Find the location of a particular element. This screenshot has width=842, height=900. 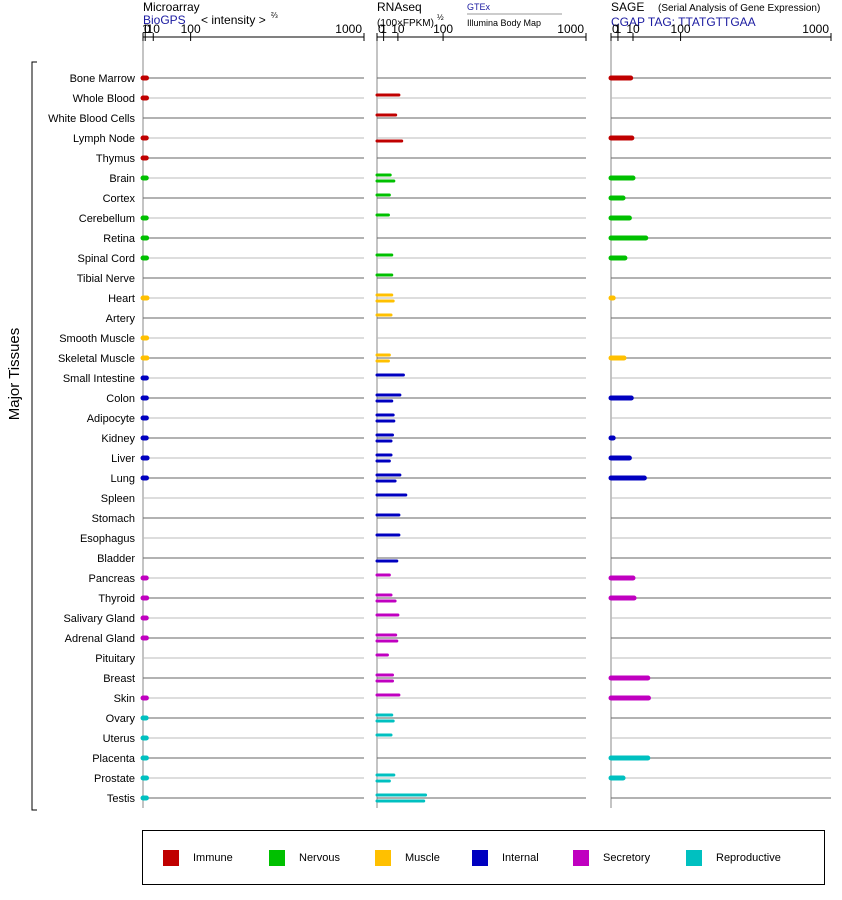

tissue-group-bracket is located at coordinates (34, 436).